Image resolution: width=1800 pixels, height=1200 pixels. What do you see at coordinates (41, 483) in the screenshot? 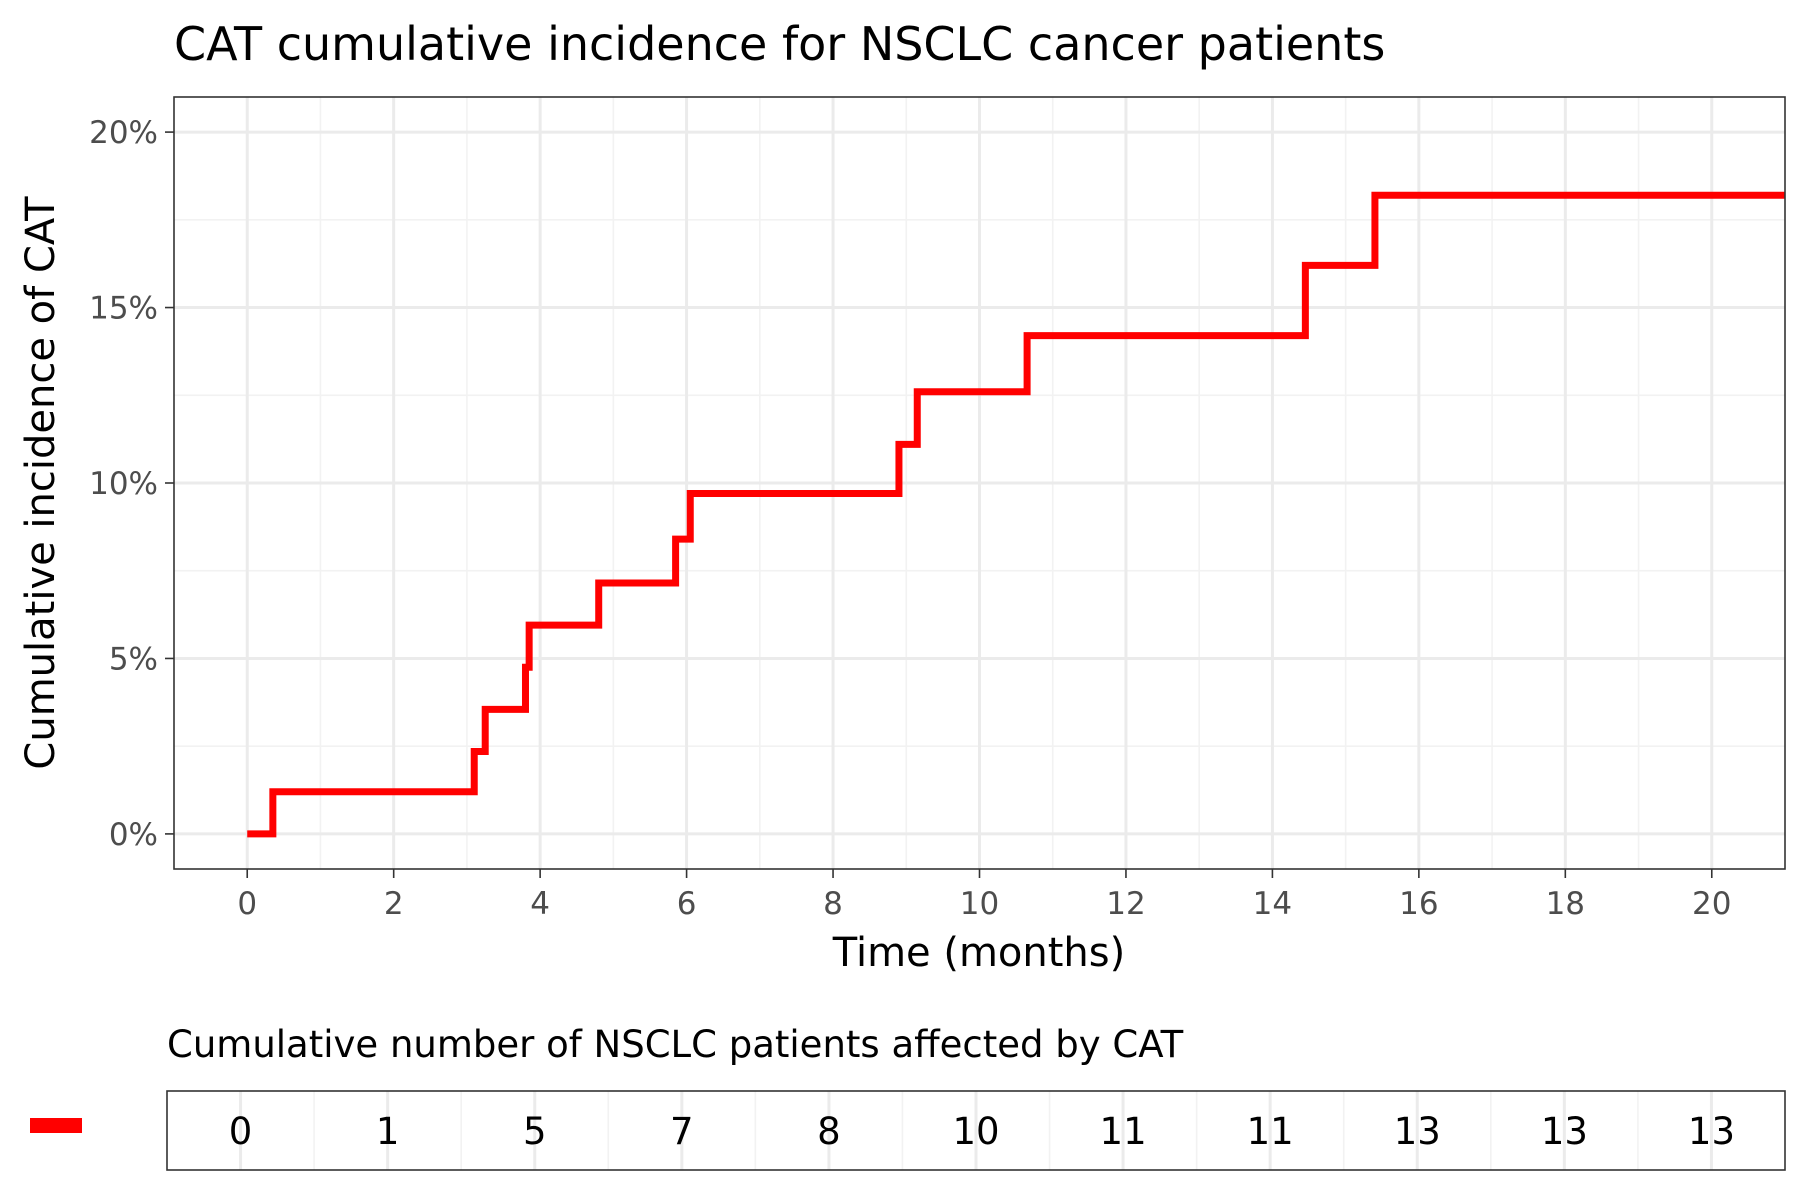
I see `y-axis-title: Cumulative incidence of CAT` at bounding box center [41, 483].